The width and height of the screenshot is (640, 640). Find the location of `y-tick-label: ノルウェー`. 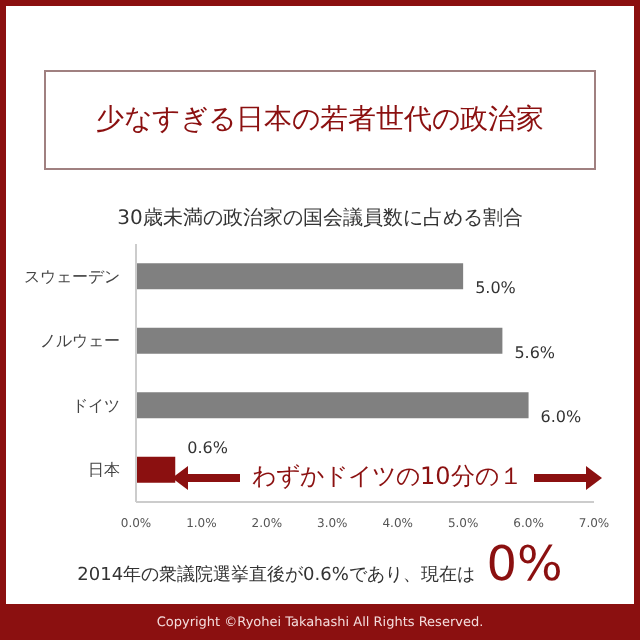

y-tick-label: ノルウェー is located at coordinates (80, 341).